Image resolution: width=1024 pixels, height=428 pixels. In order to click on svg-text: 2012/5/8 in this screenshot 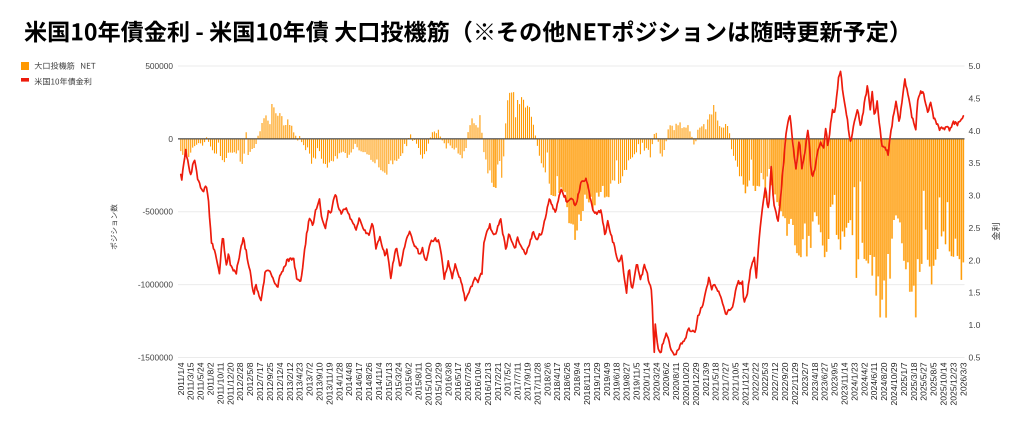, I will do `click(250, 379)`.